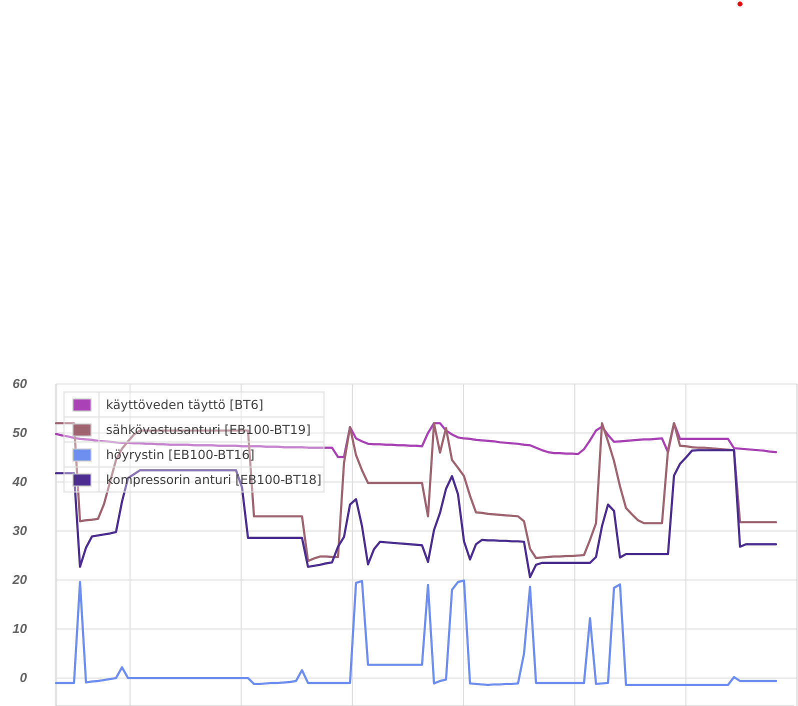 The height and width of the screenshot is (706, 798). Describe the element at coordinates (20, 628) in the screenshot. I see `y-tick-label: 10` at that location.